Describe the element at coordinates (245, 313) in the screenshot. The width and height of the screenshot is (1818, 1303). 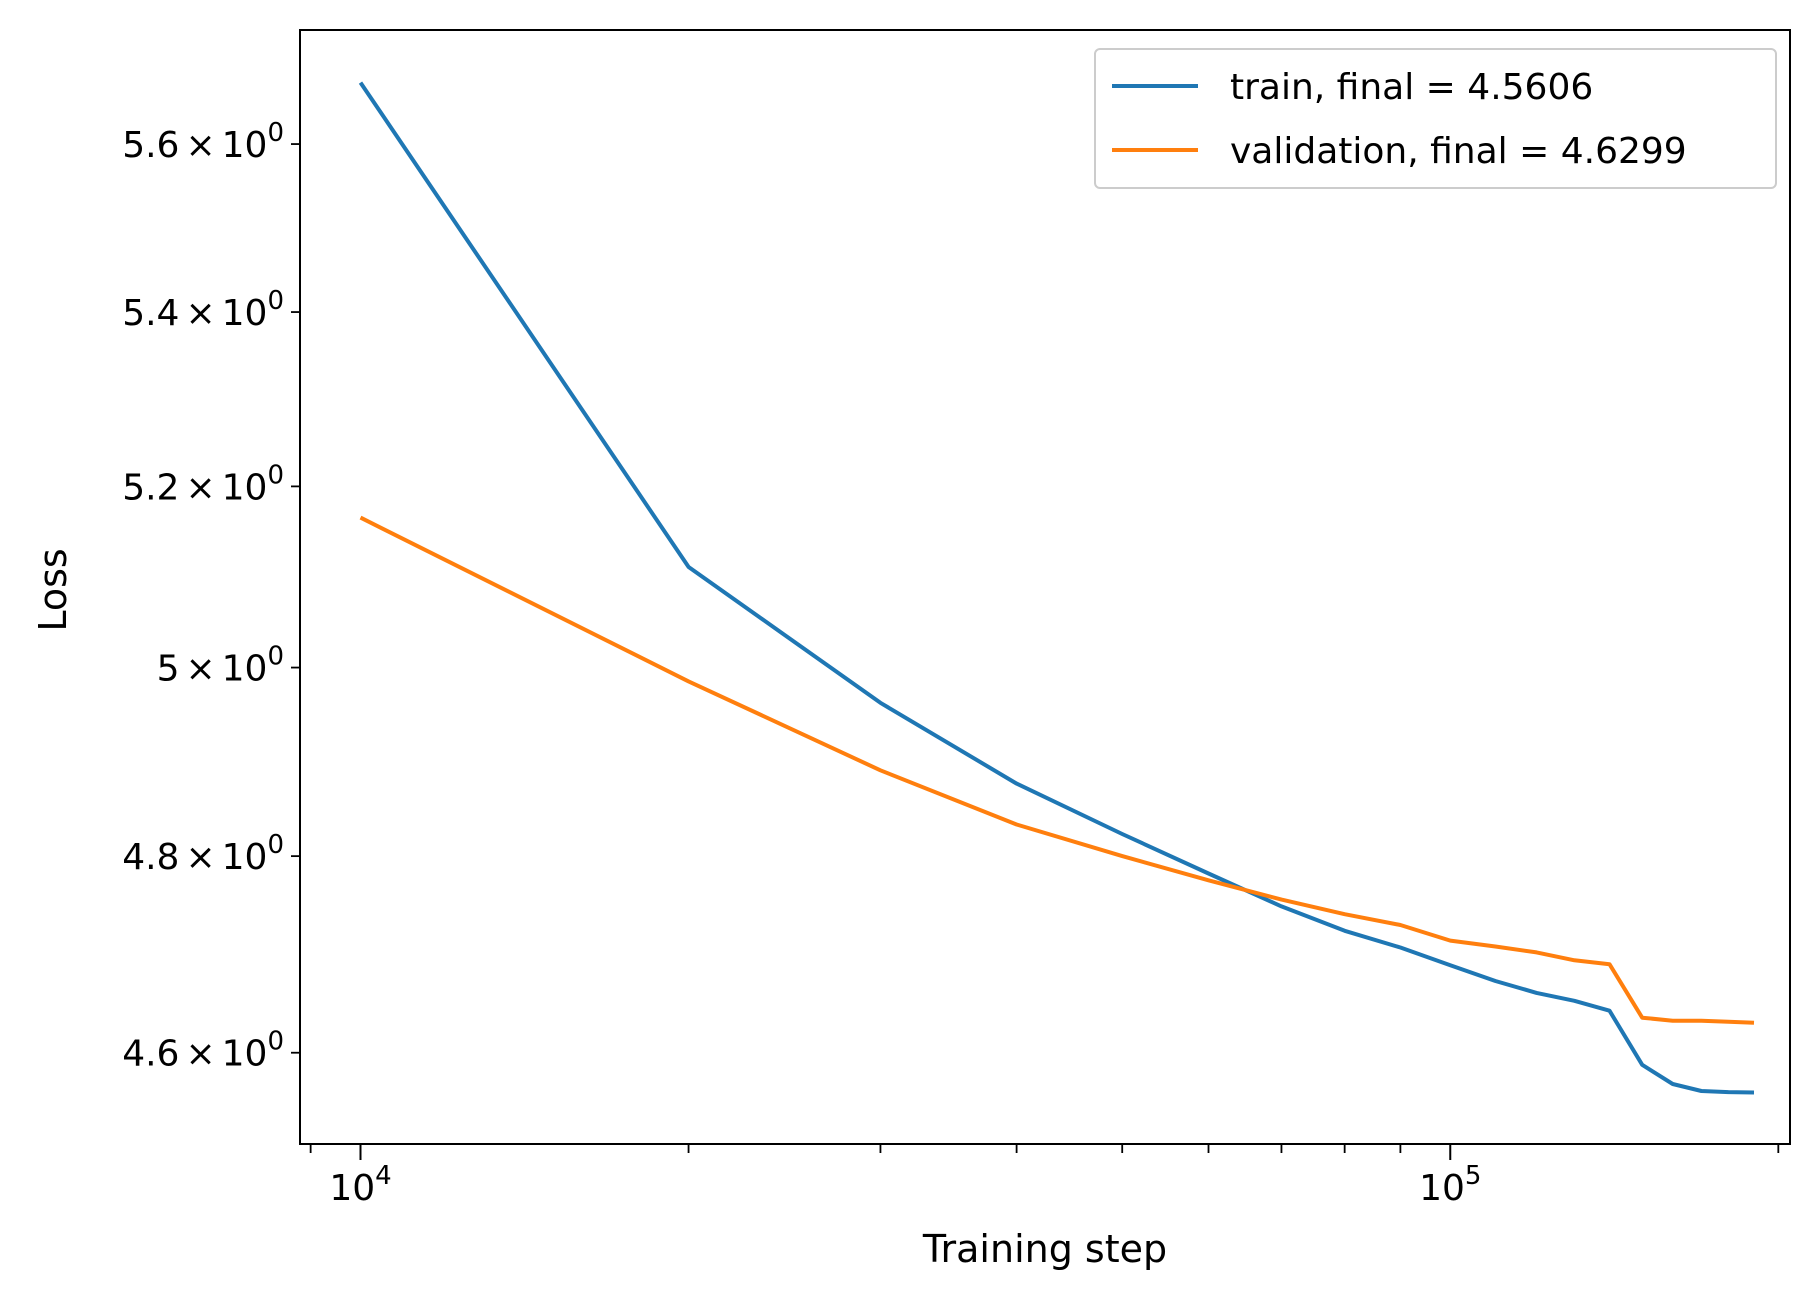
I see `y-tick-base-4: 10` at that location.